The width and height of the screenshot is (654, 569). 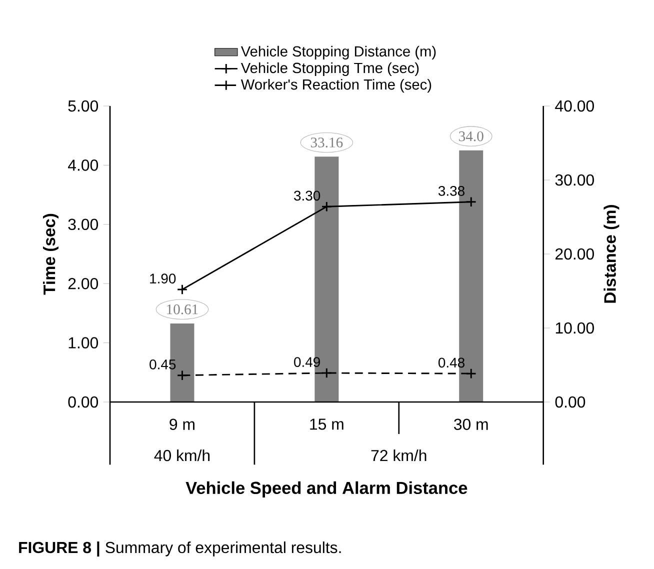 What do you see at coordinates (398, 455) in the screenshot?
I see `text: 72 km/h` at bounding box center [398, 455].